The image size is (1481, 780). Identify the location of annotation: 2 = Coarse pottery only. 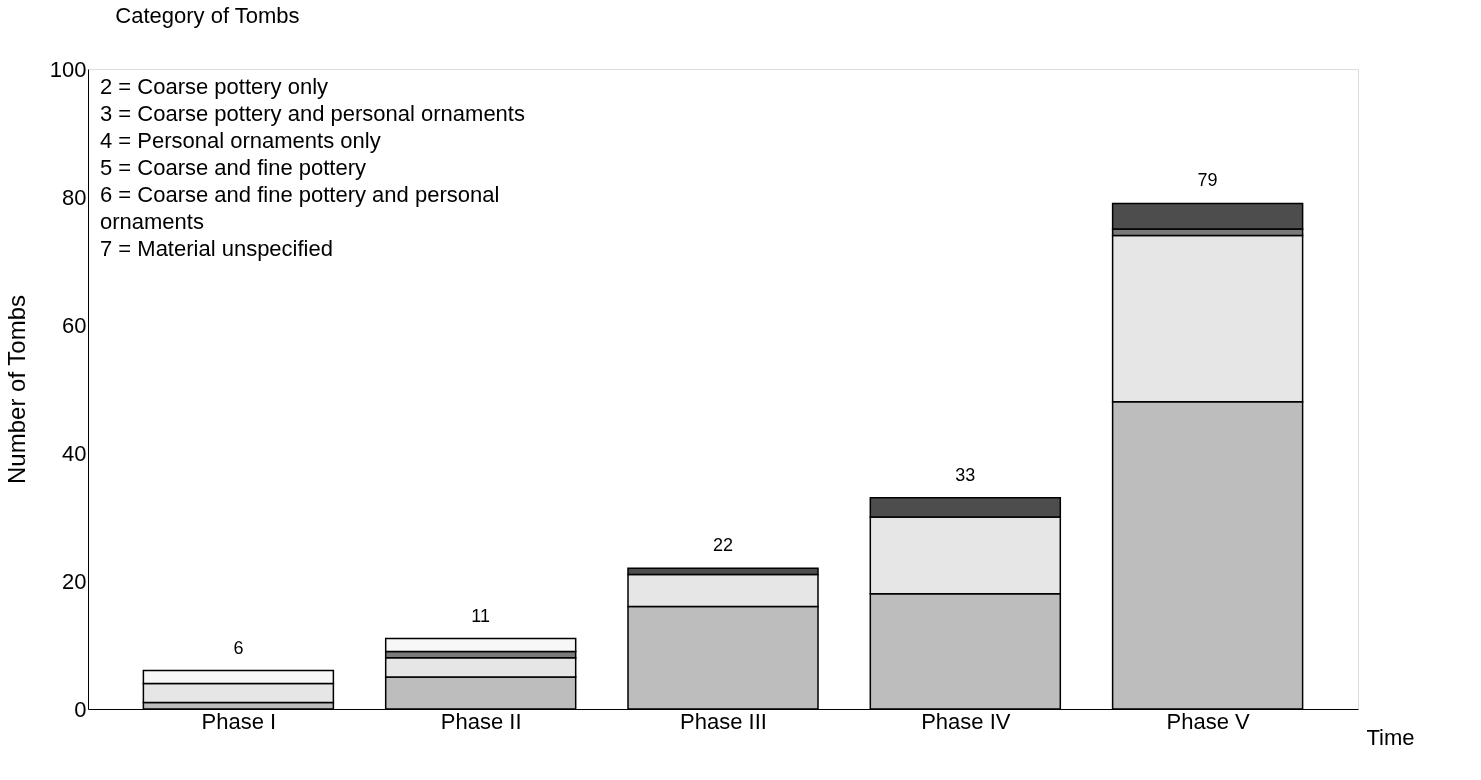
(214, 86).